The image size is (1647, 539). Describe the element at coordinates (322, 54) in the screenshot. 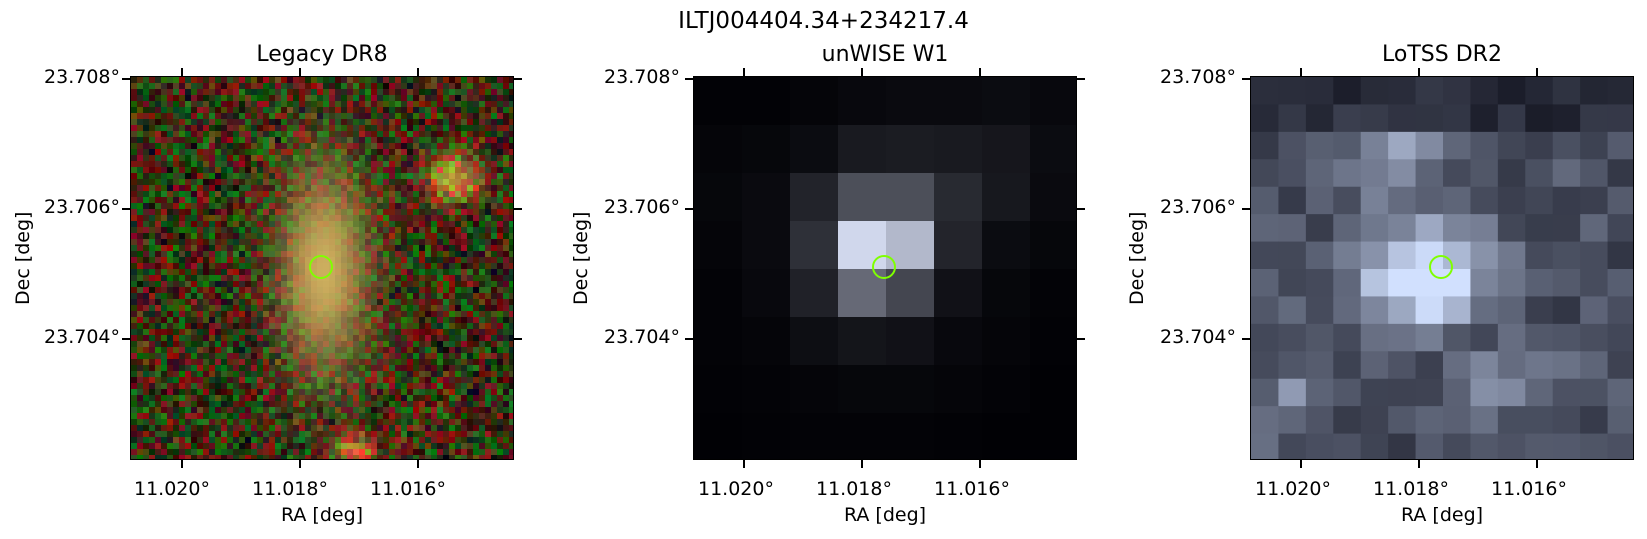

I see `panel-title: Legacy DR8` at that location.